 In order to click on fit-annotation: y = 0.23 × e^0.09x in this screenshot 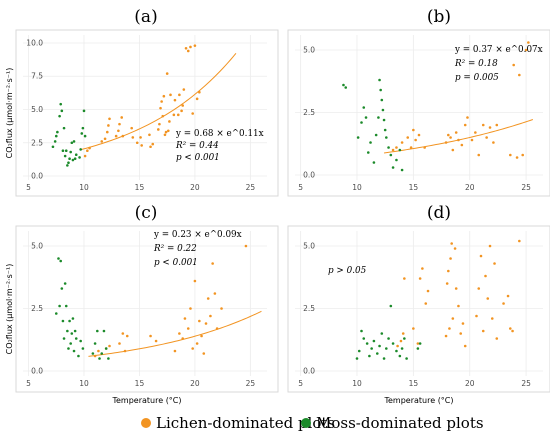, I will do `click(197, 235)`.